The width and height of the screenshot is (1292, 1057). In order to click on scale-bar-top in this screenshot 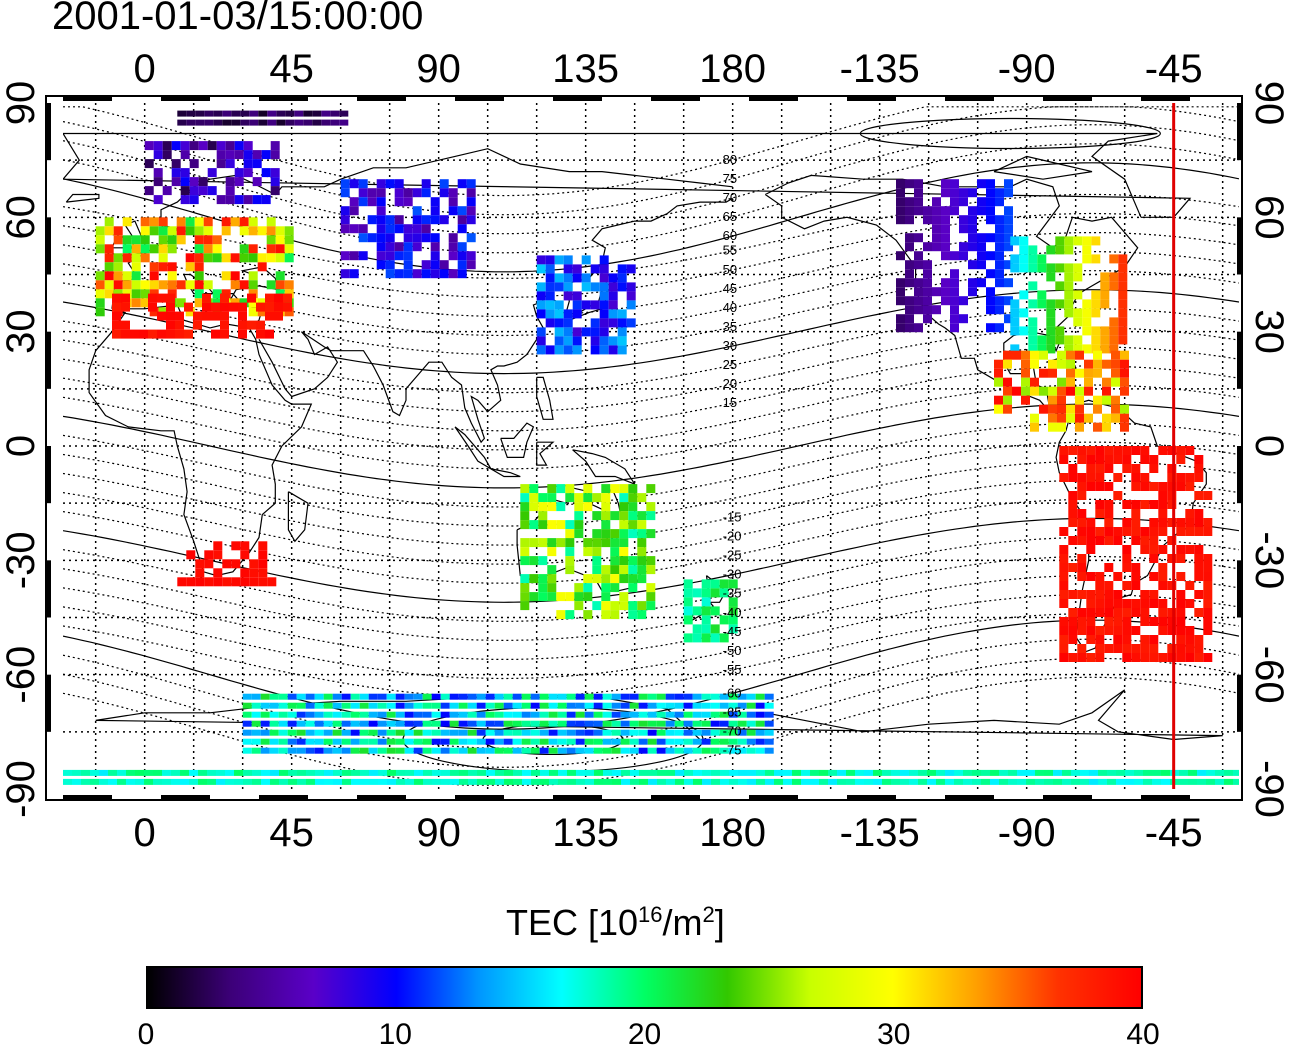, I will do `click(479, 98)`.